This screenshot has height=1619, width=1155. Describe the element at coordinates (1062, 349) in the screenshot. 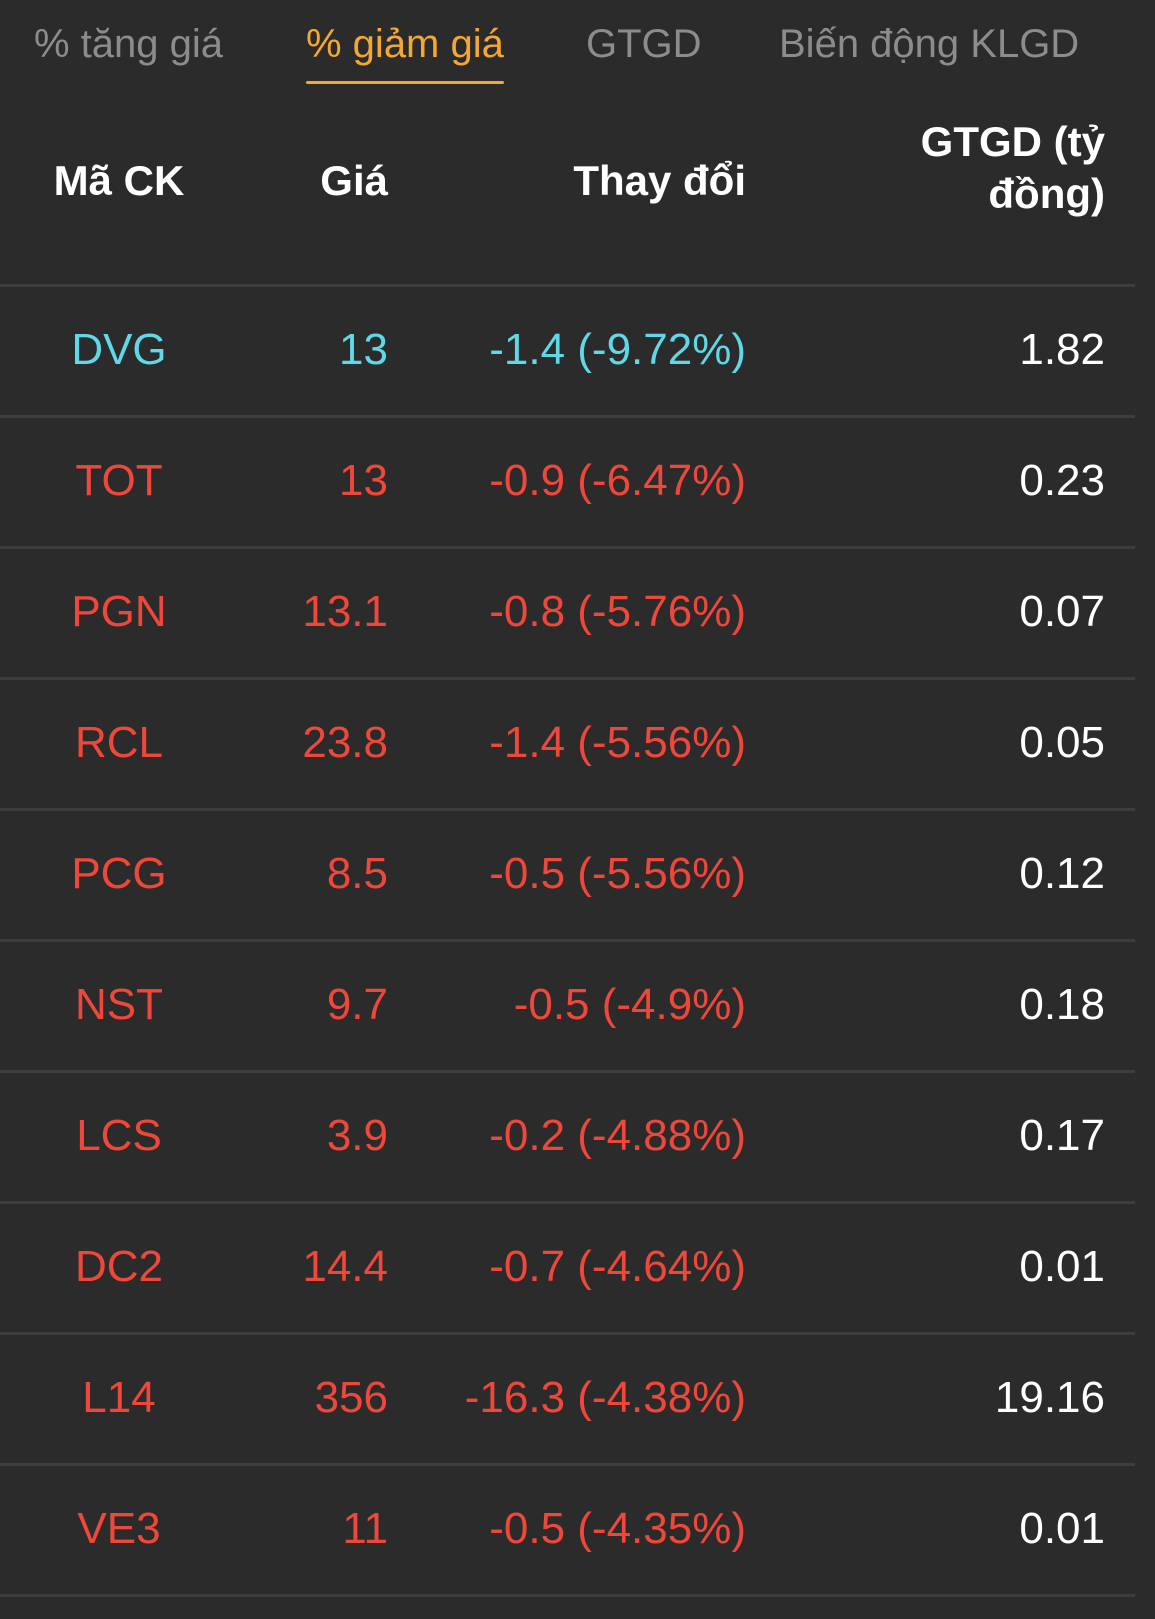

I see `stock-value: 1.82` at that location.